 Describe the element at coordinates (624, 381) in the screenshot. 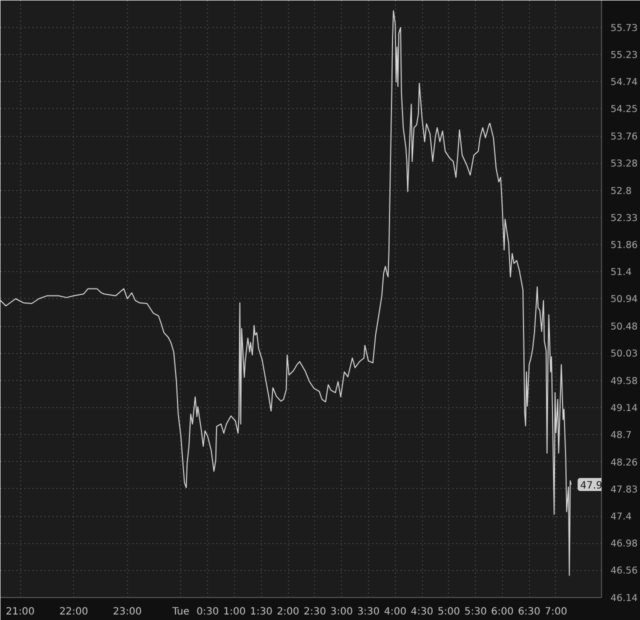

I see `y-tick-label: 49.58` at that location.